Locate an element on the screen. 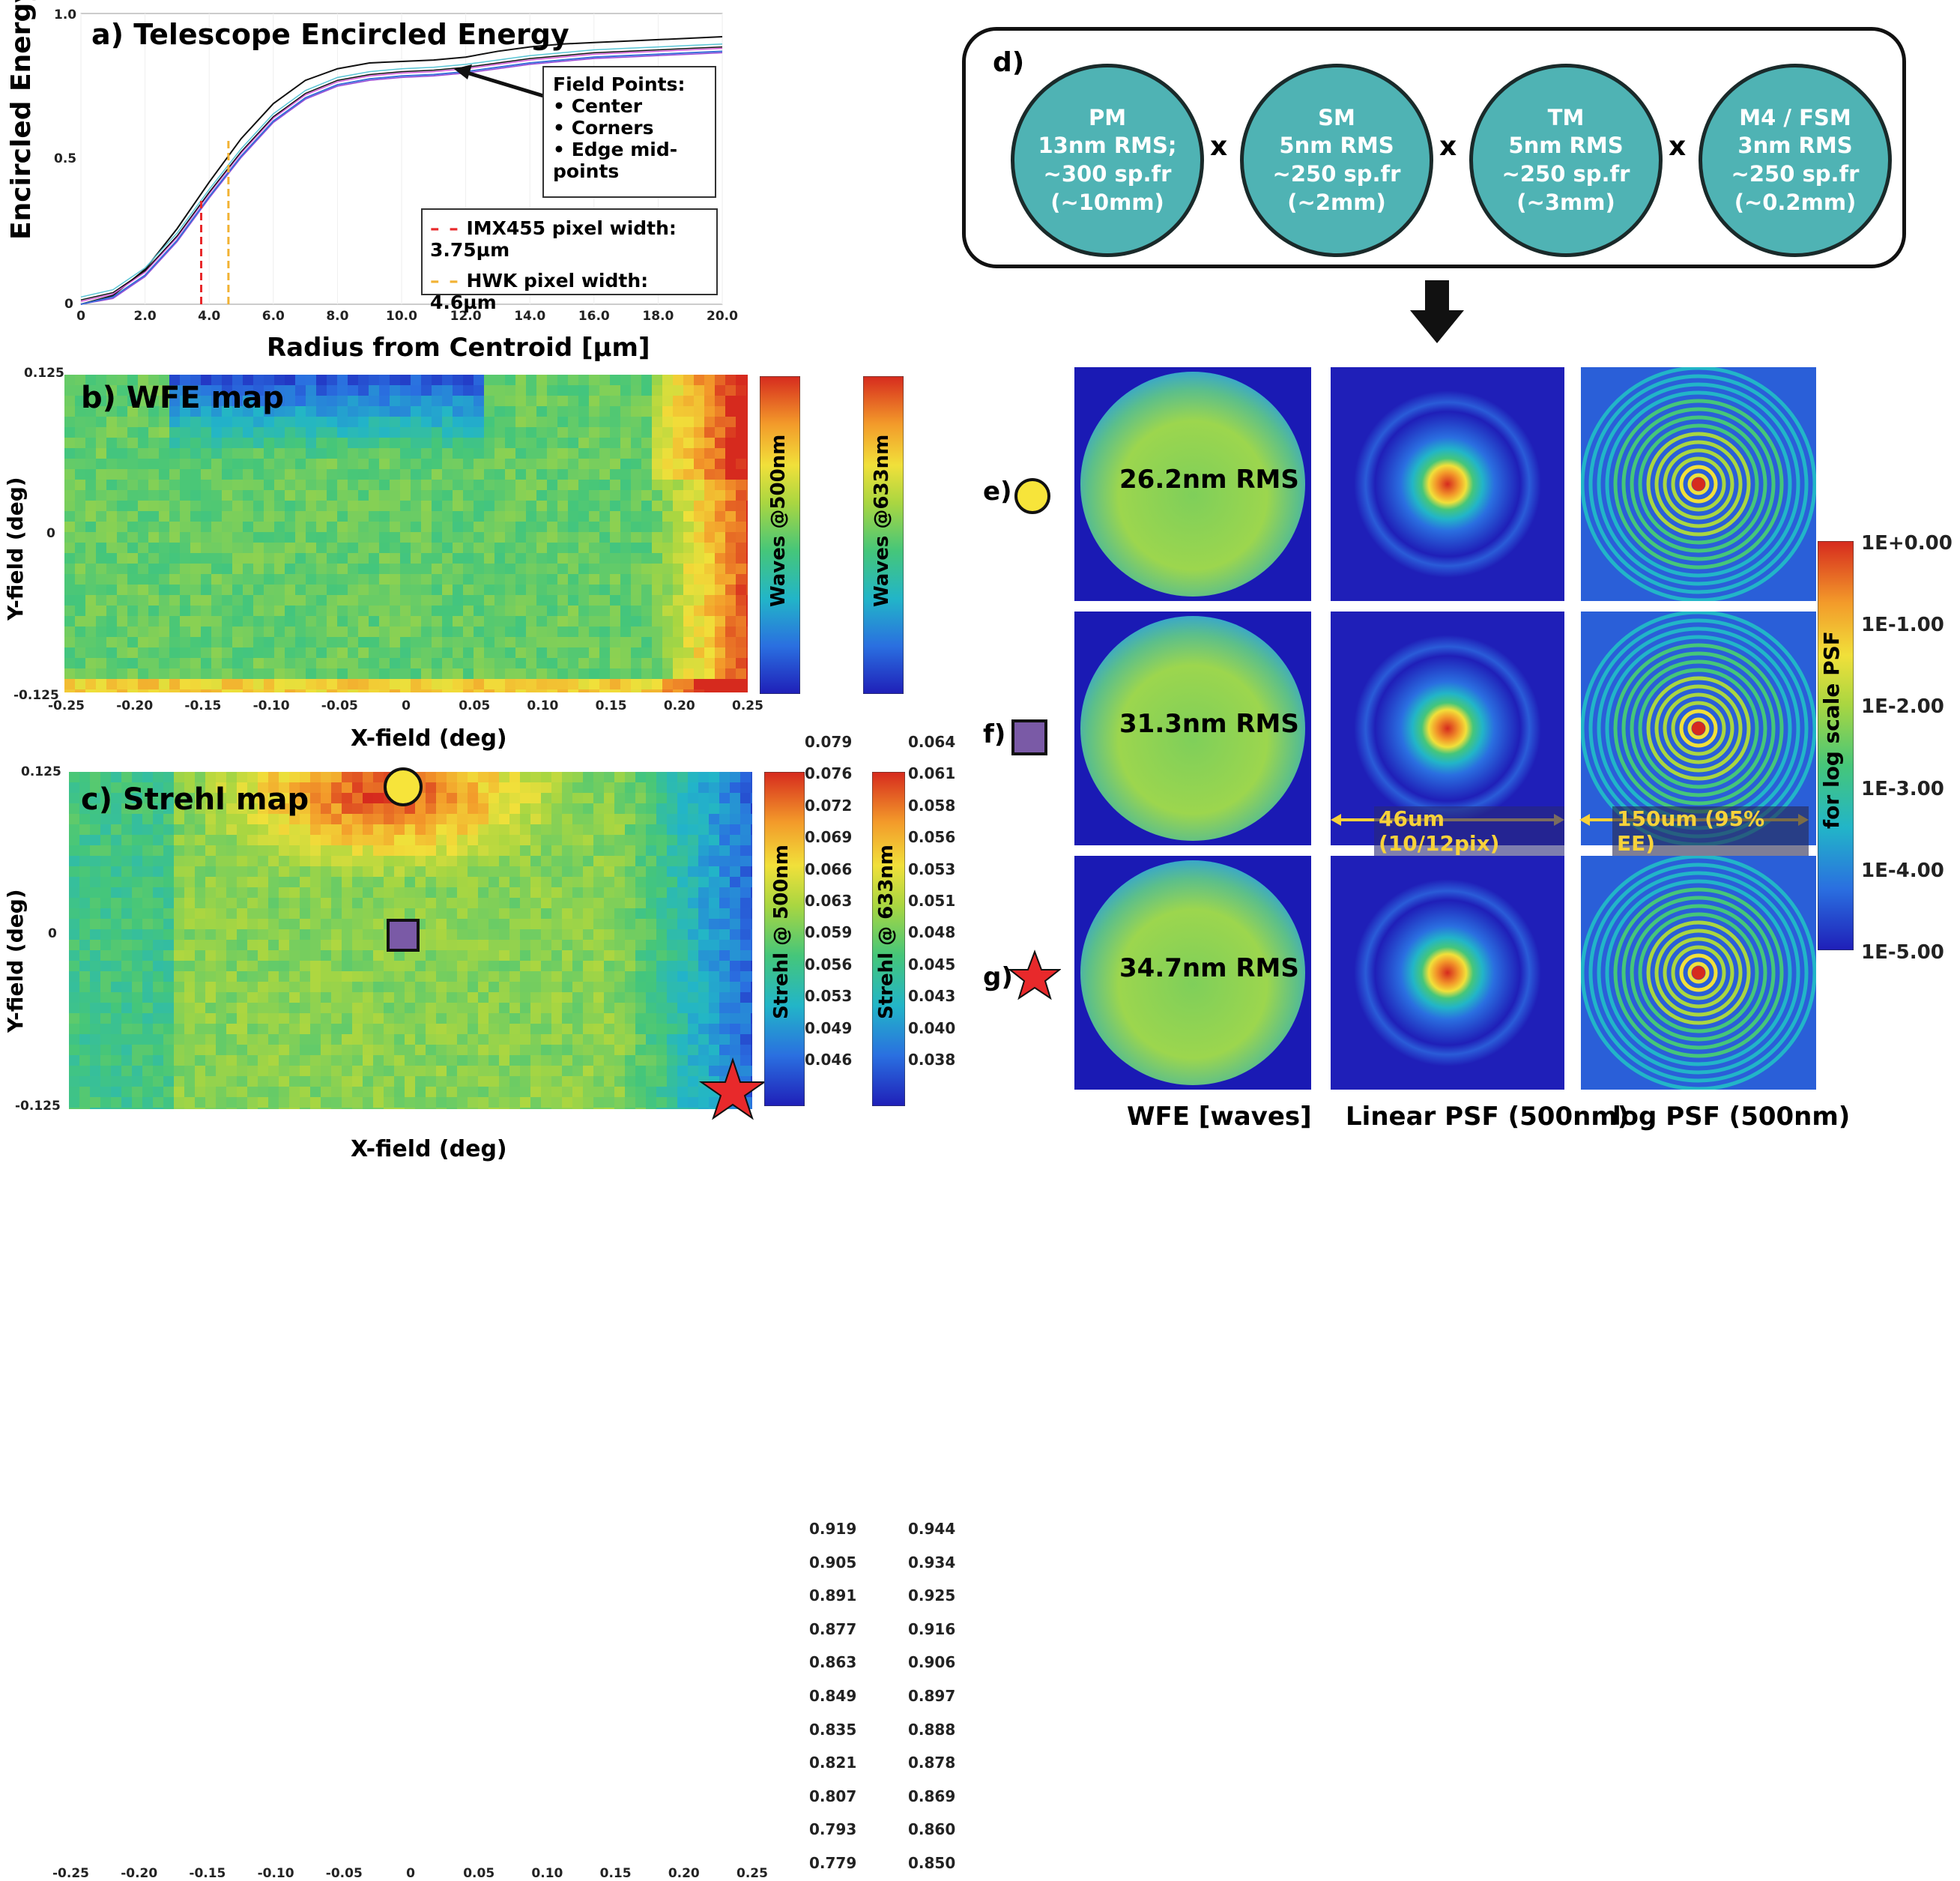  strehl-ytick: 0.125 is located at coordinates (41, 771).